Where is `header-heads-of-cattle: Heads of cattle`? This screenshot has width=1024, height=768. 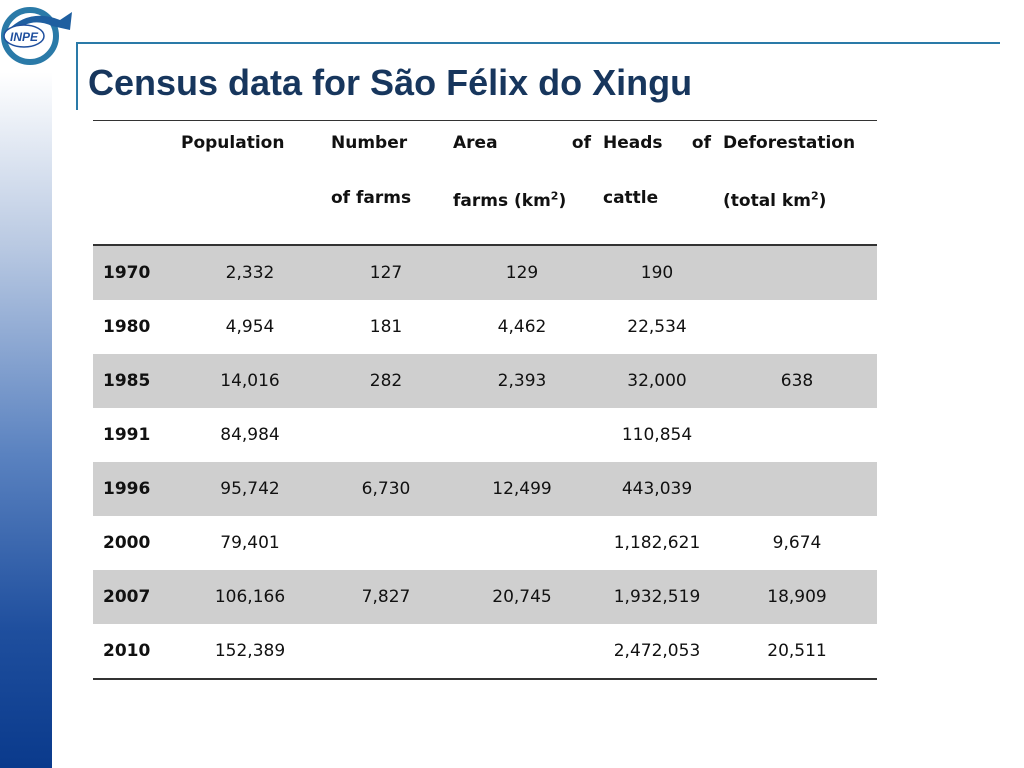
header-heads-of-cattle: Heads of cattle is located at coordinates (657, 170).